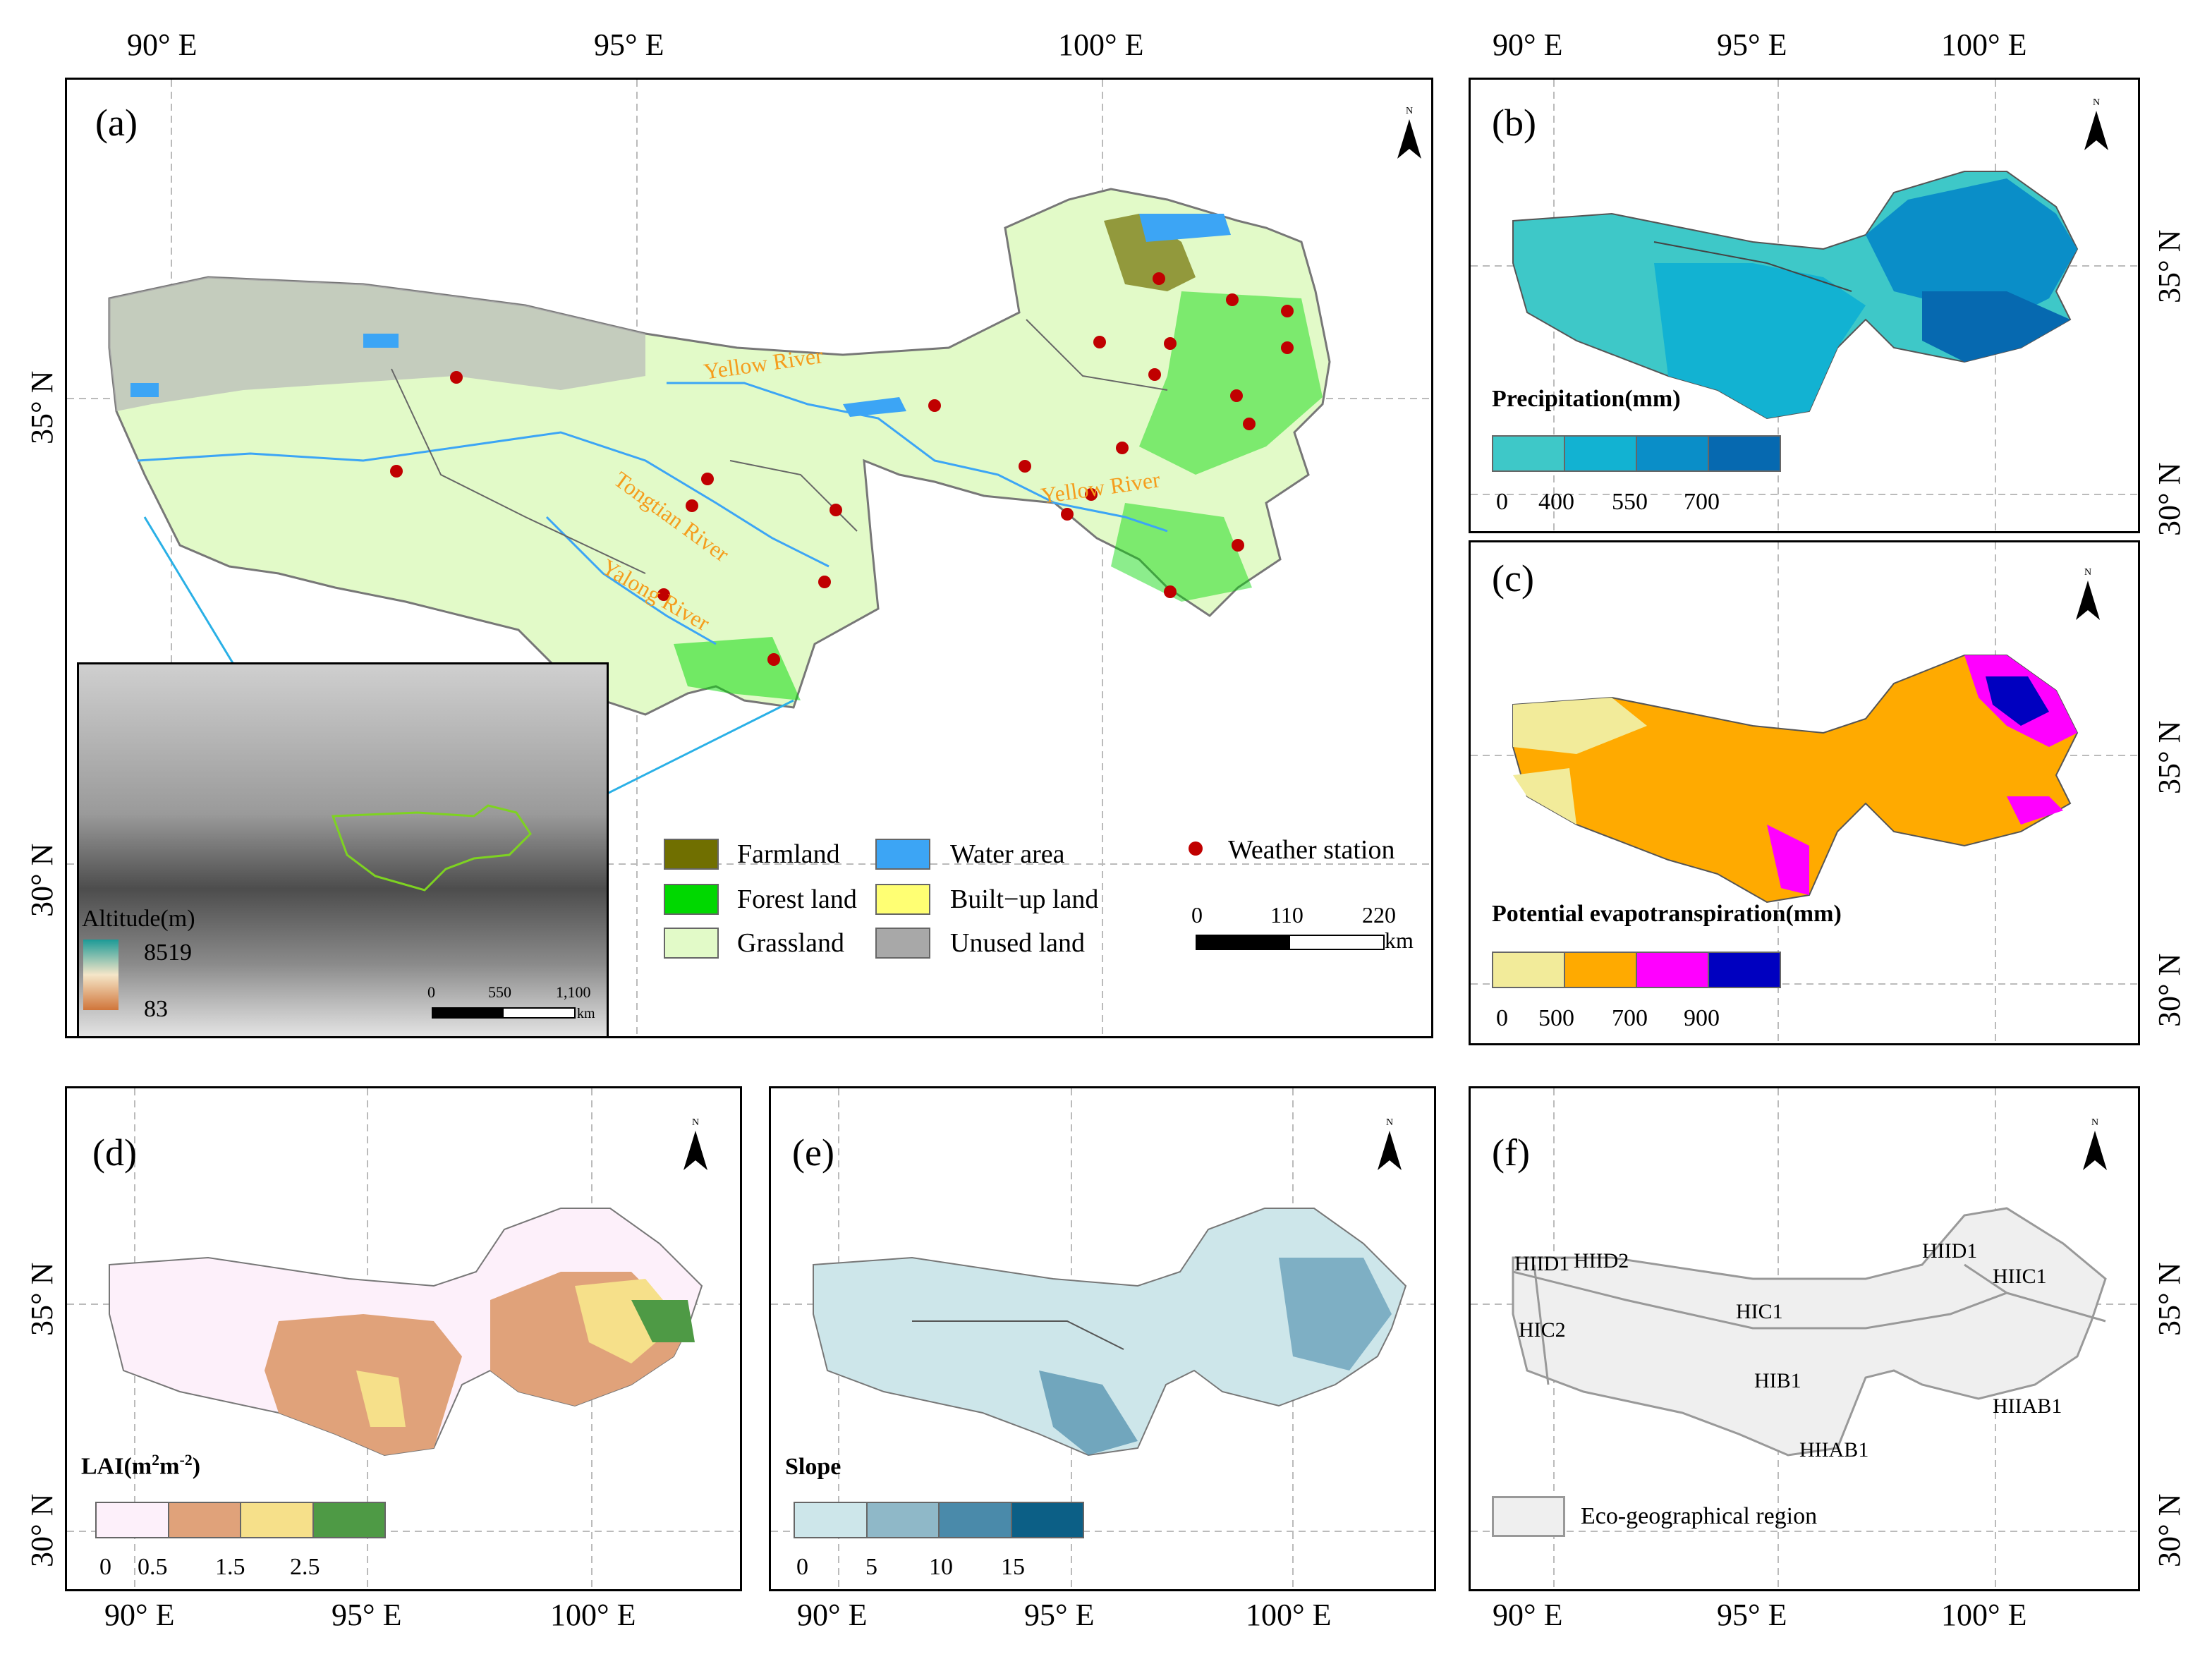 The image size is (2212, 1659). Describe the element at coordinates (139, 919) in the screenshot. I see `altitude-title: Altitude(m)` at that location.